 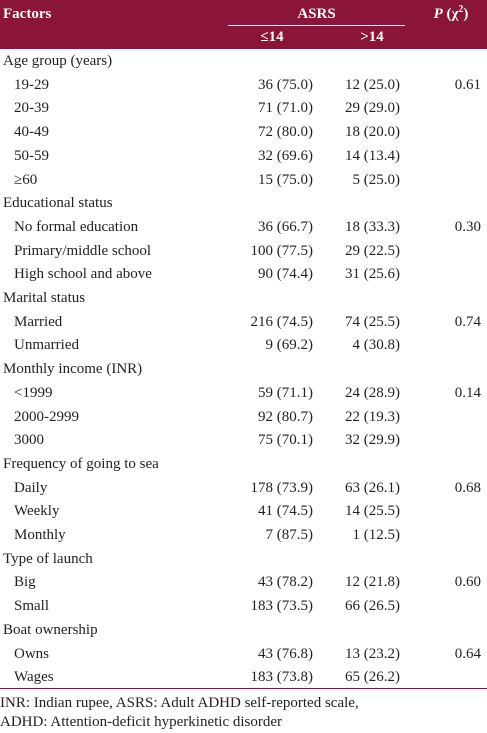 What do you see at coordinates (58, 61) in the screenshot?
I see `group-title: Age group (years)` at bounding box center [58, 61].